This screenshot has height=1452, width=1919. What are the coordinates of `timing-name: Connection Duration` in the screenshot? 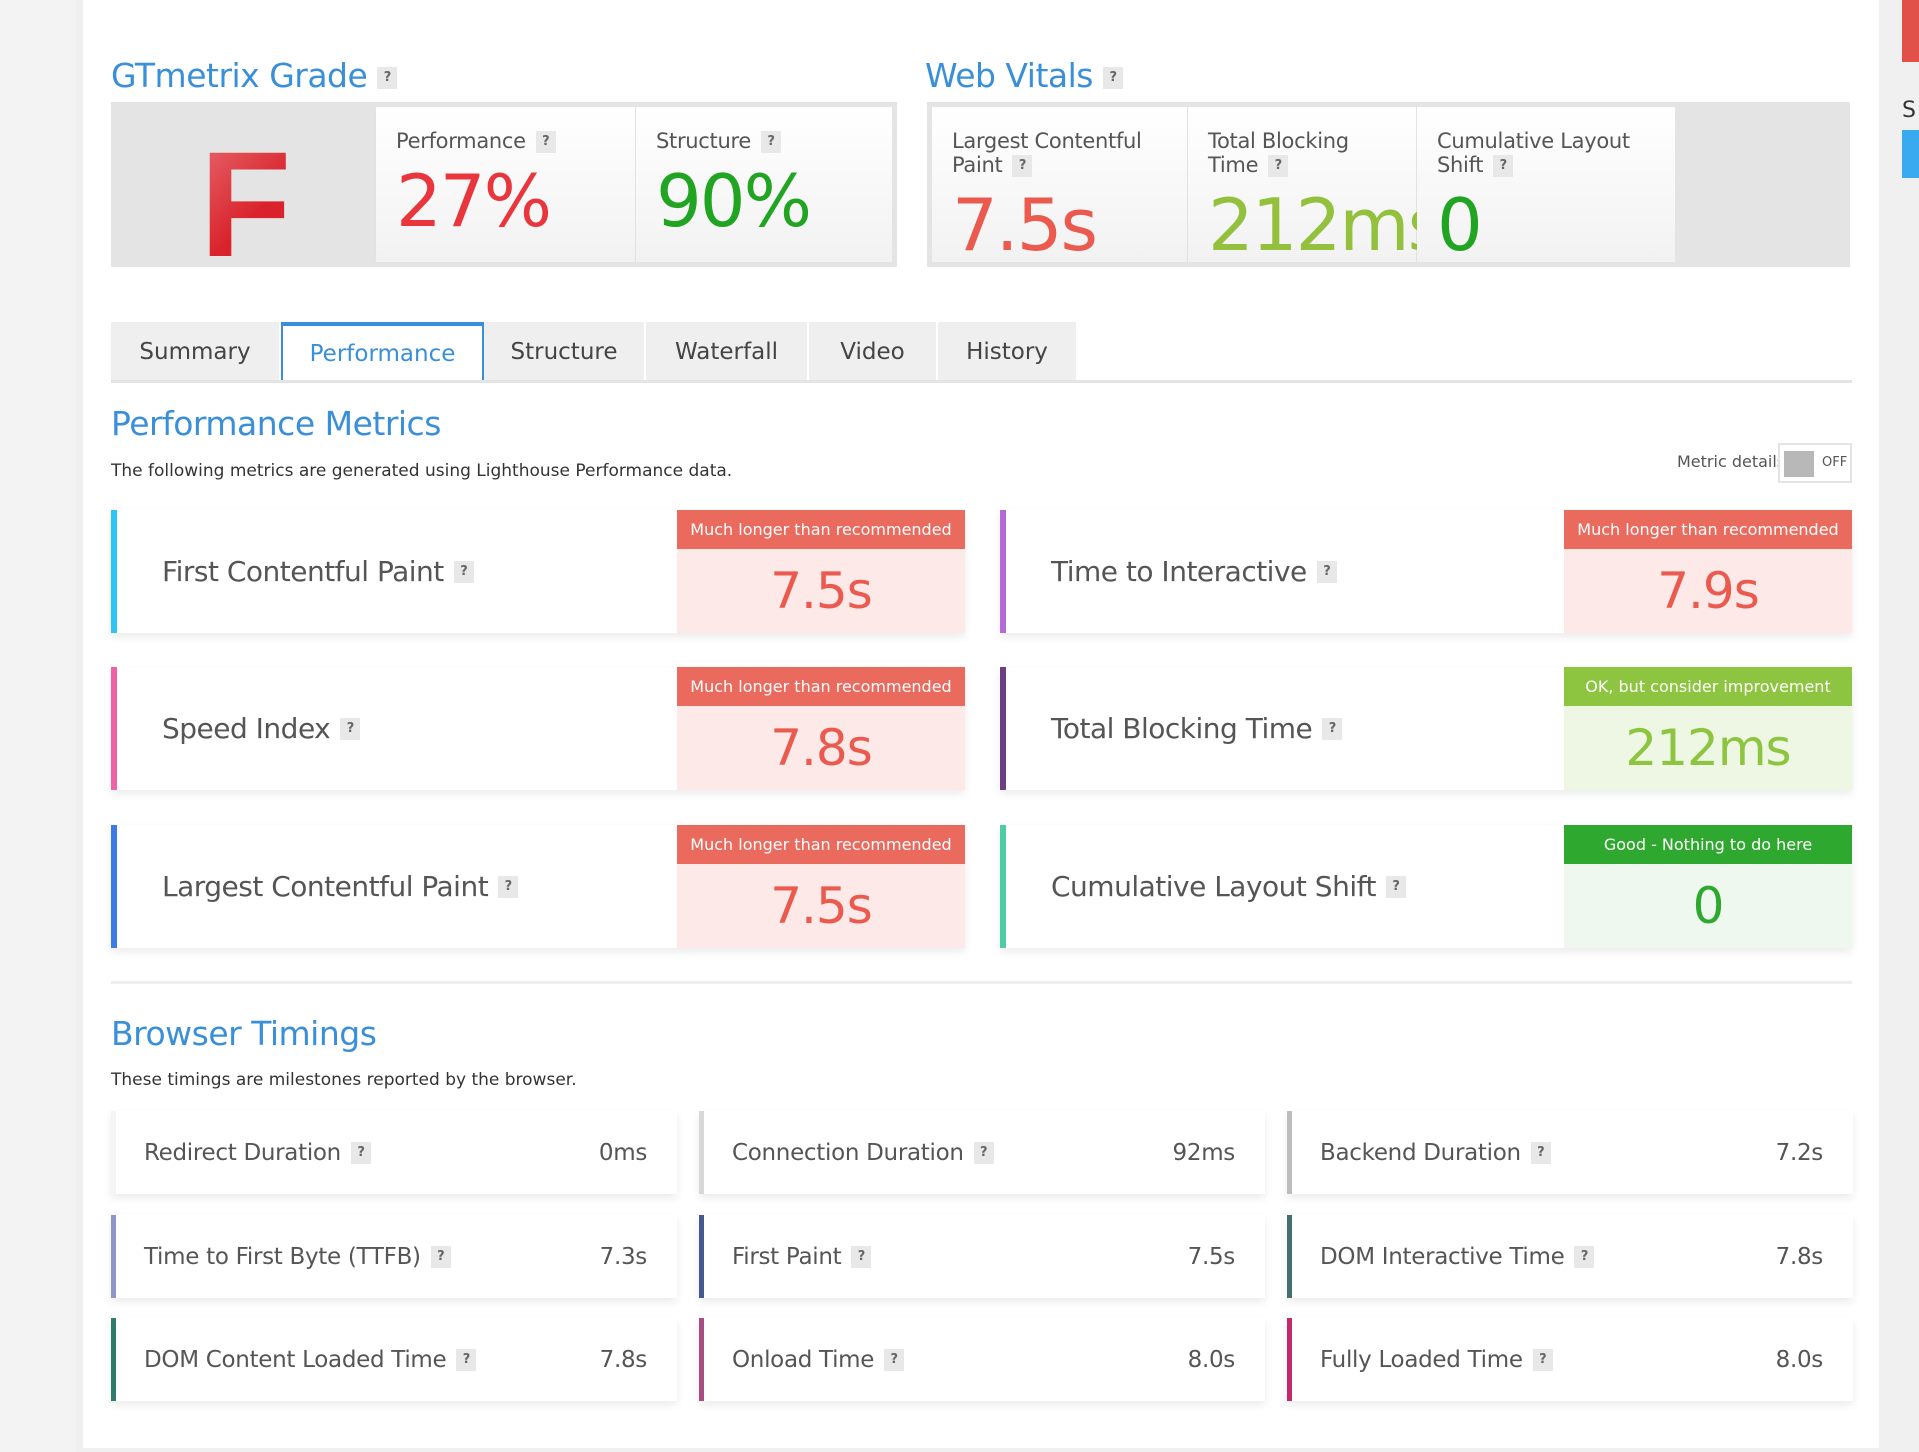 It's located at (848, 1152).